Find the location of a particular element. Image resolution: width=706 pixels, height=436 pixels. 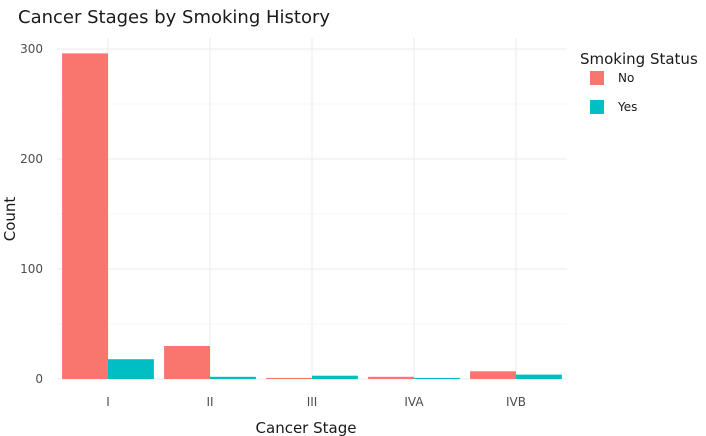

bar-yes-i is located at coordinates (131, 369).